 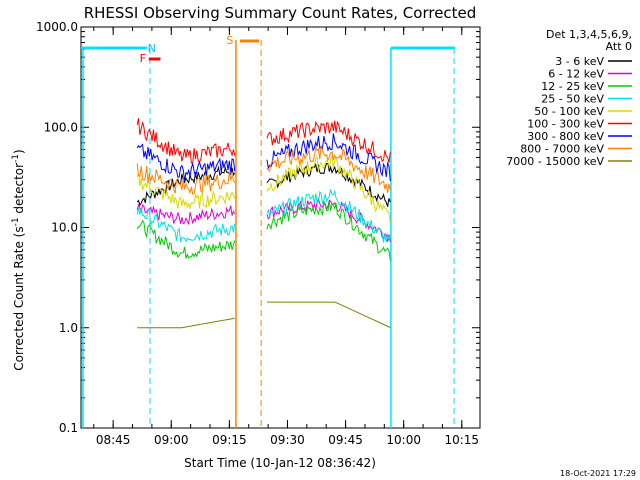 What do you see at coordinates (143, 58) in the screenshot?
I see `flare-label: F` at bounding box center [143, 58].